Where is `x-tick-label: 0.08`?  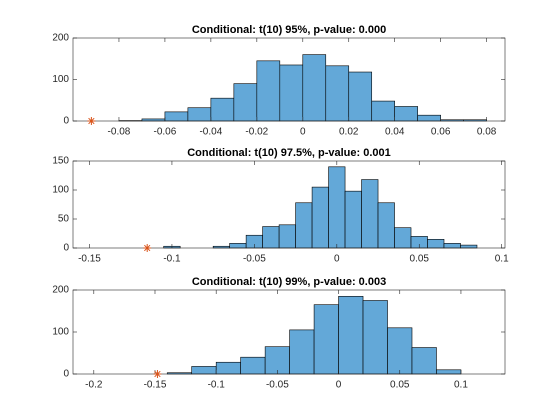 x-tick-label: 0.08 is located at coordinates (487, 132).